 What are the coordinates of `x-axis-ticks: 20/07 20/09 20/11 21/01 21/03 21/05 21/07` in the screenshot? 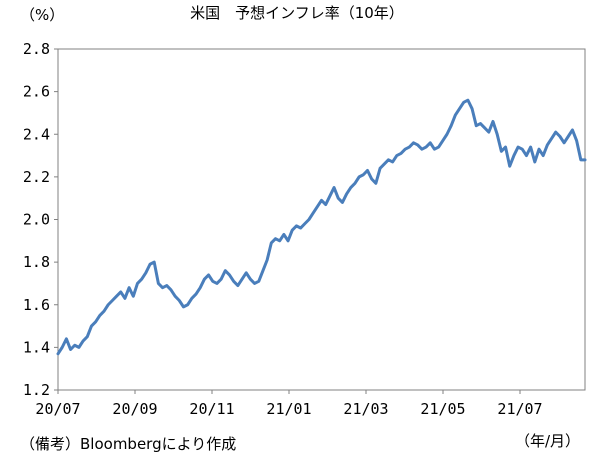 It's located at (289, 404).